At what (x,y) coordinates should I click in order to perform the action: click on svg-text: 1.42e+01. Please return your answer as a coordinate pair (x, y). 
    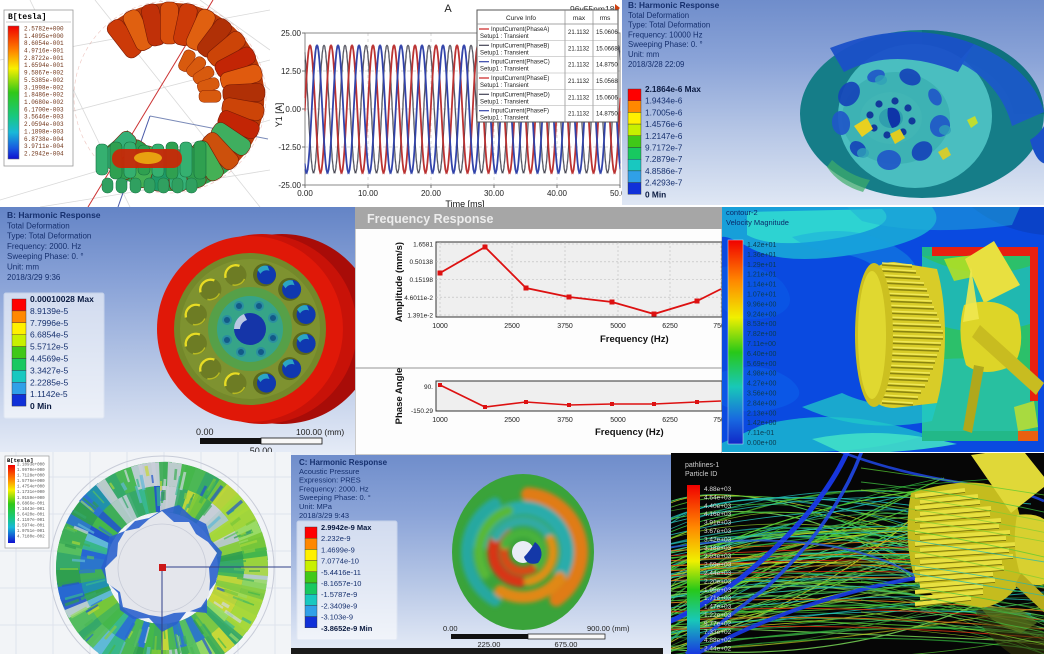
    Looking at the image, I should click on (761, 245).